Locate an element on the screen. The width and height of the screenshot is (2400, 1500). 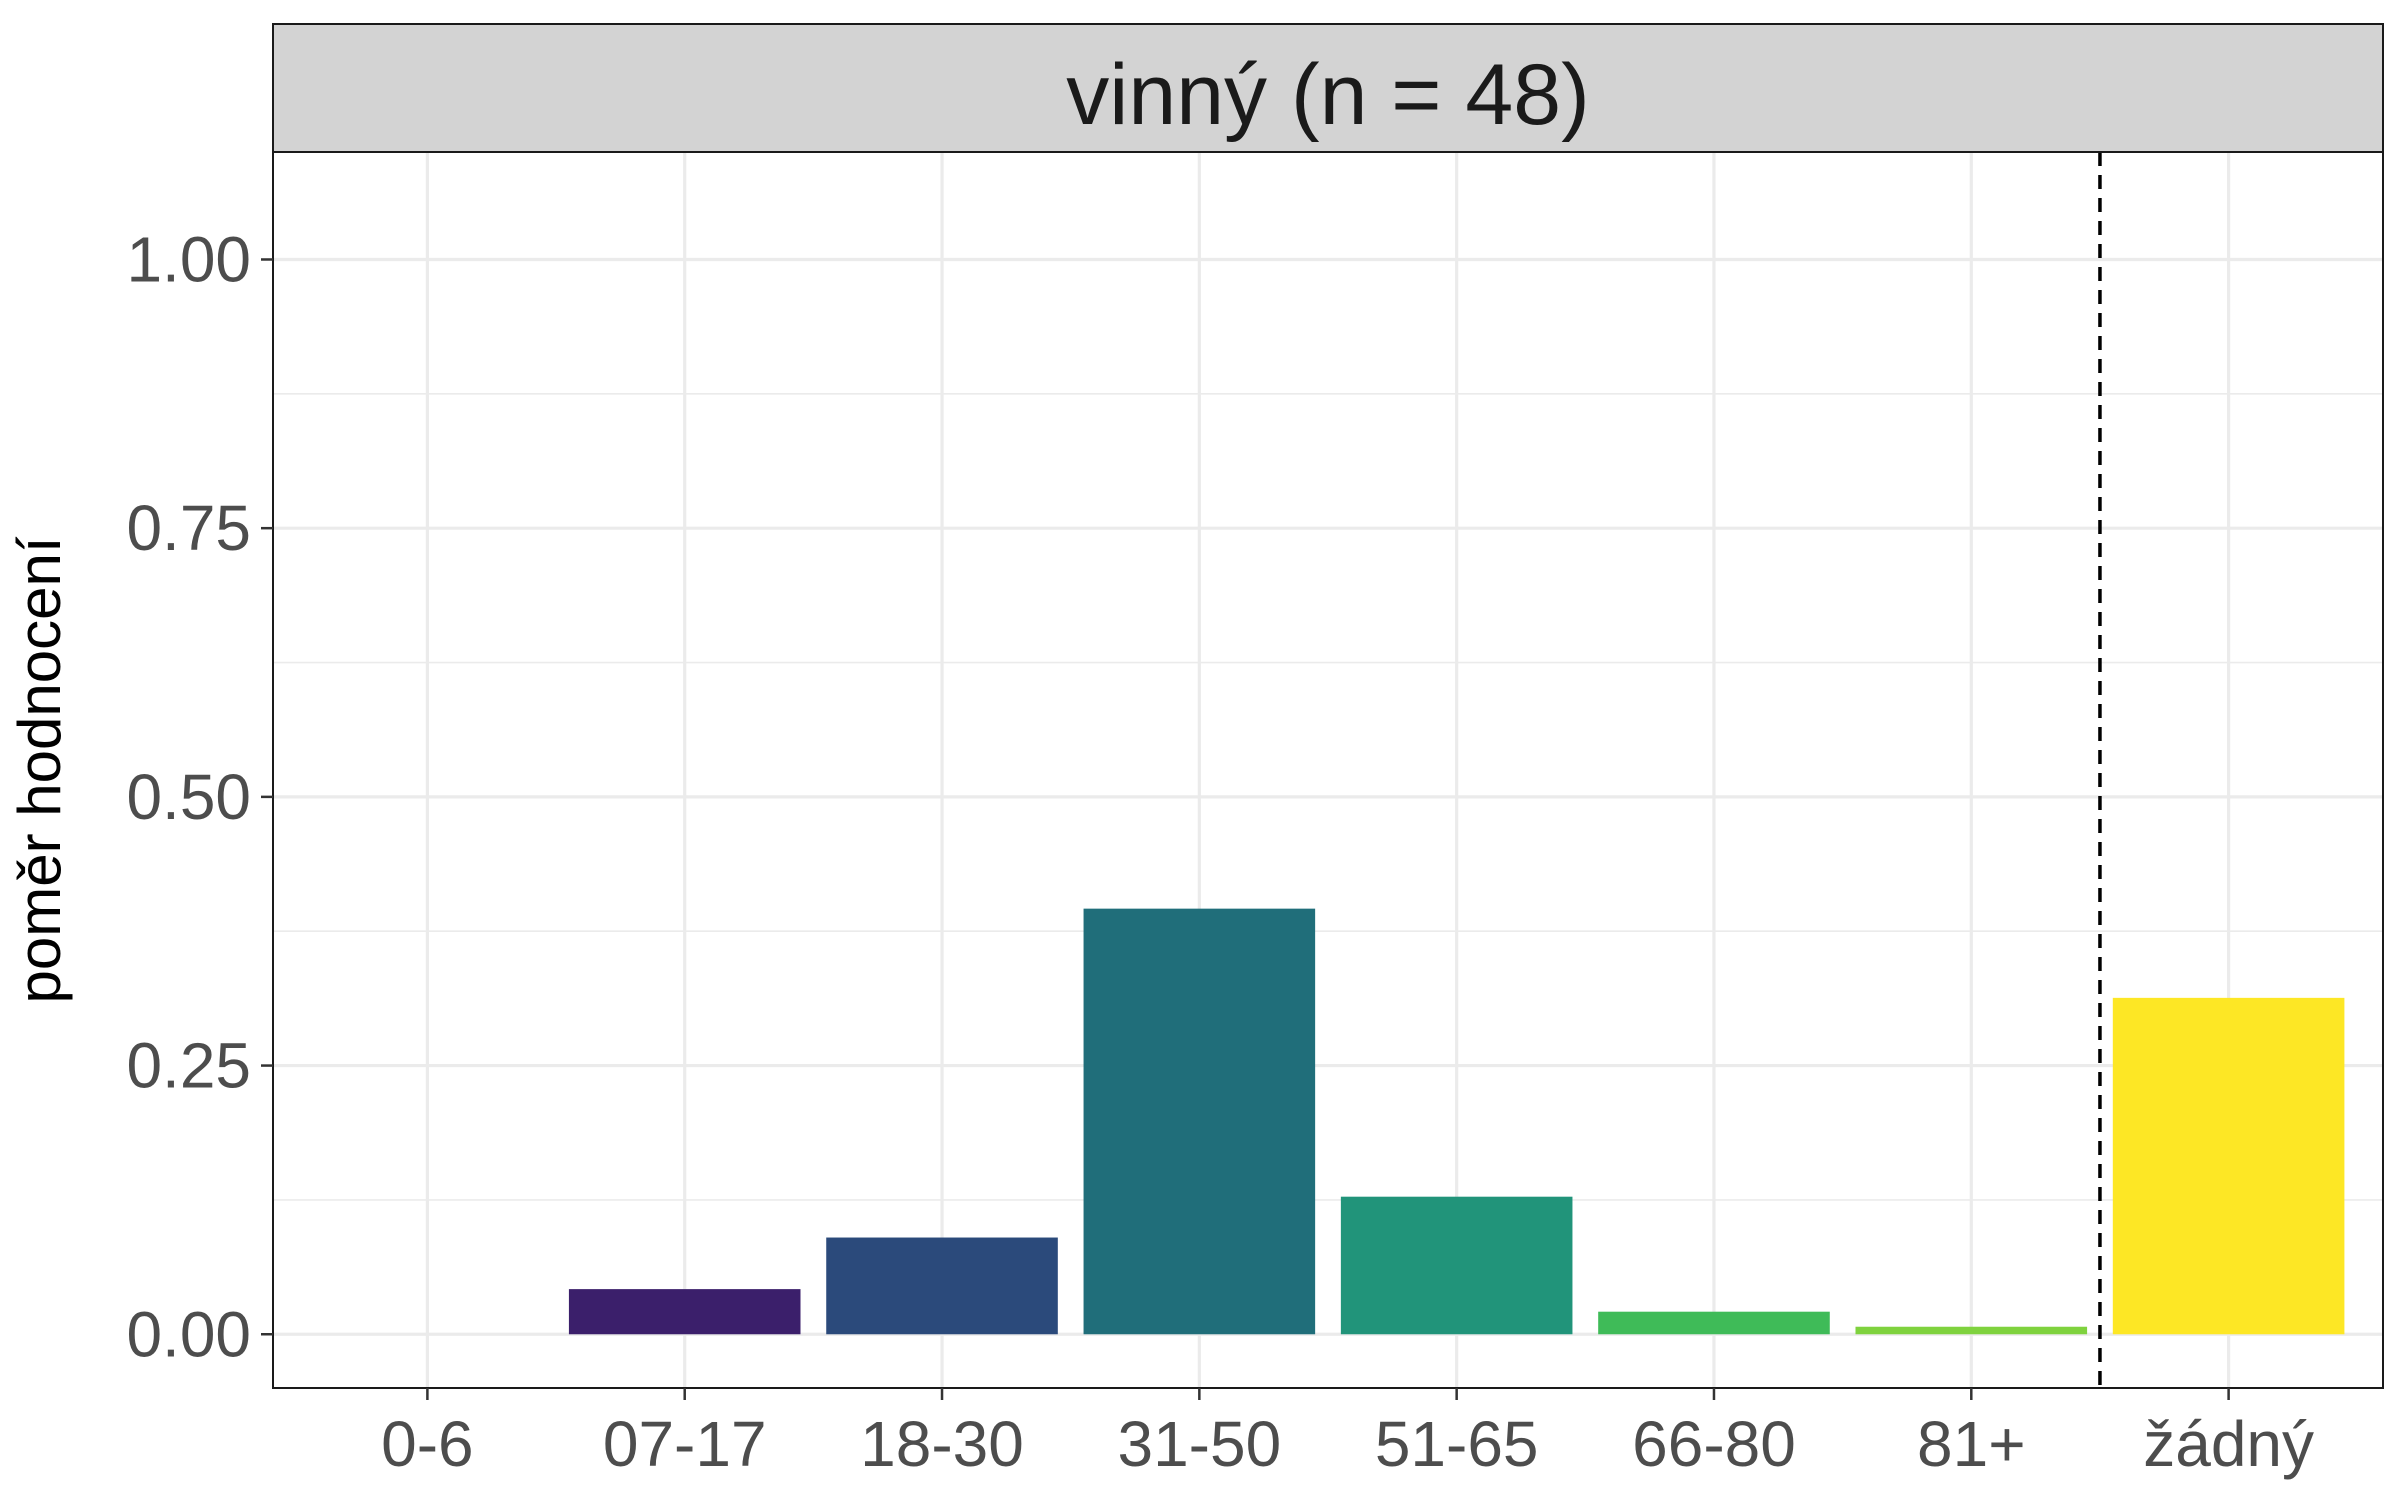
y-tick-label: 0.75 is located at coordinates (188, 528).